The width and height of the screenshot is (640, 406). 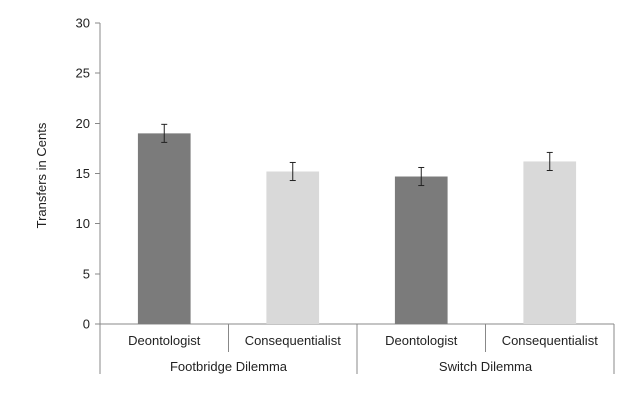 What do you see at coordinates (83, 23) in the screenshot?
I see `y-tick-label: 30` at bounding box center [83, 23].